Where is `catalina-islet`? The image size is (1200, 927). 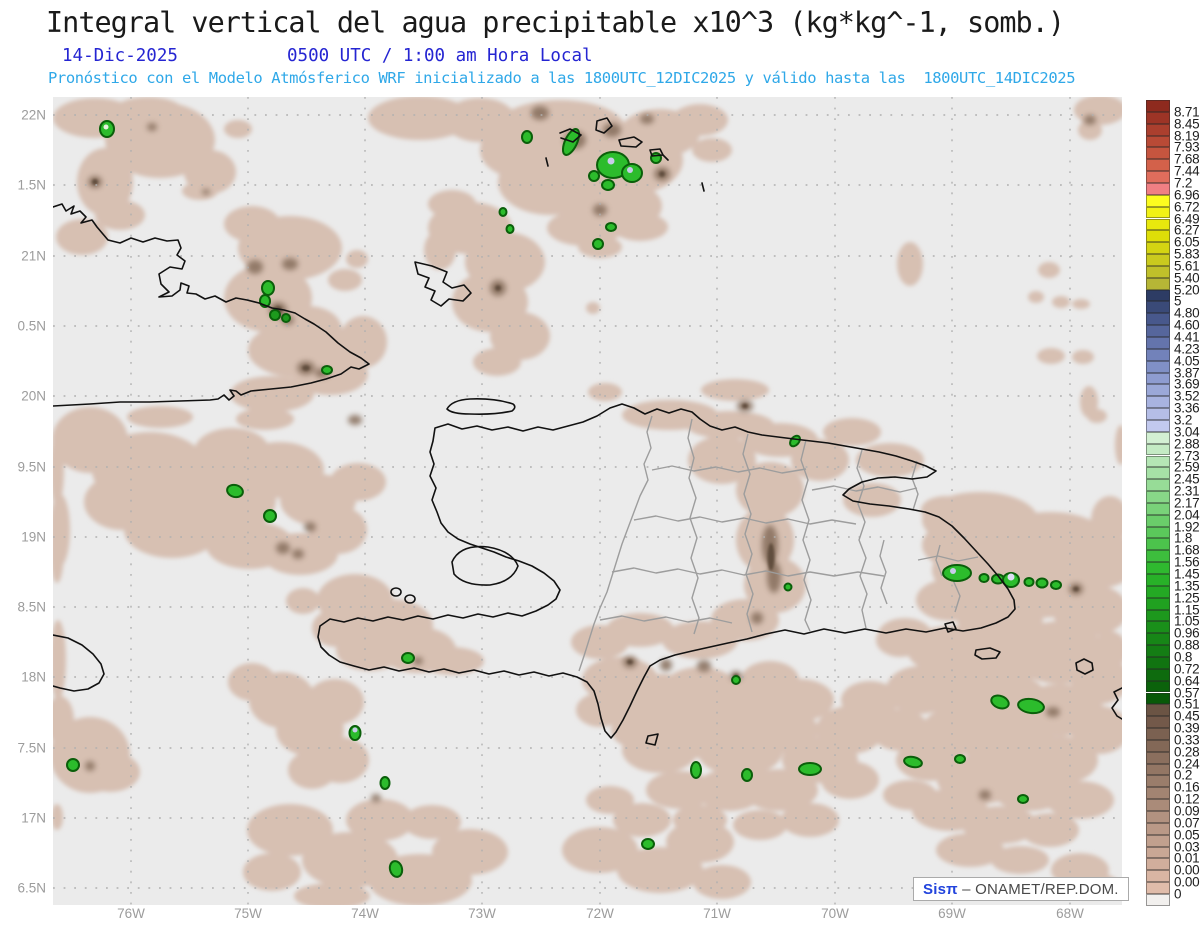 catalina-islet is located at coordinates (950, 627).